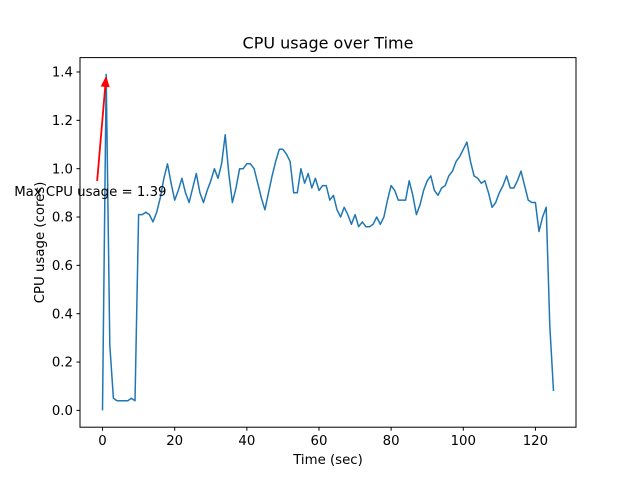 The width and height of the screenshot is (640, 480). What do you see at coordinates (391, 441) in the screenshot?
I see `x-tick-label: 80` at bounding box center [391, 441].